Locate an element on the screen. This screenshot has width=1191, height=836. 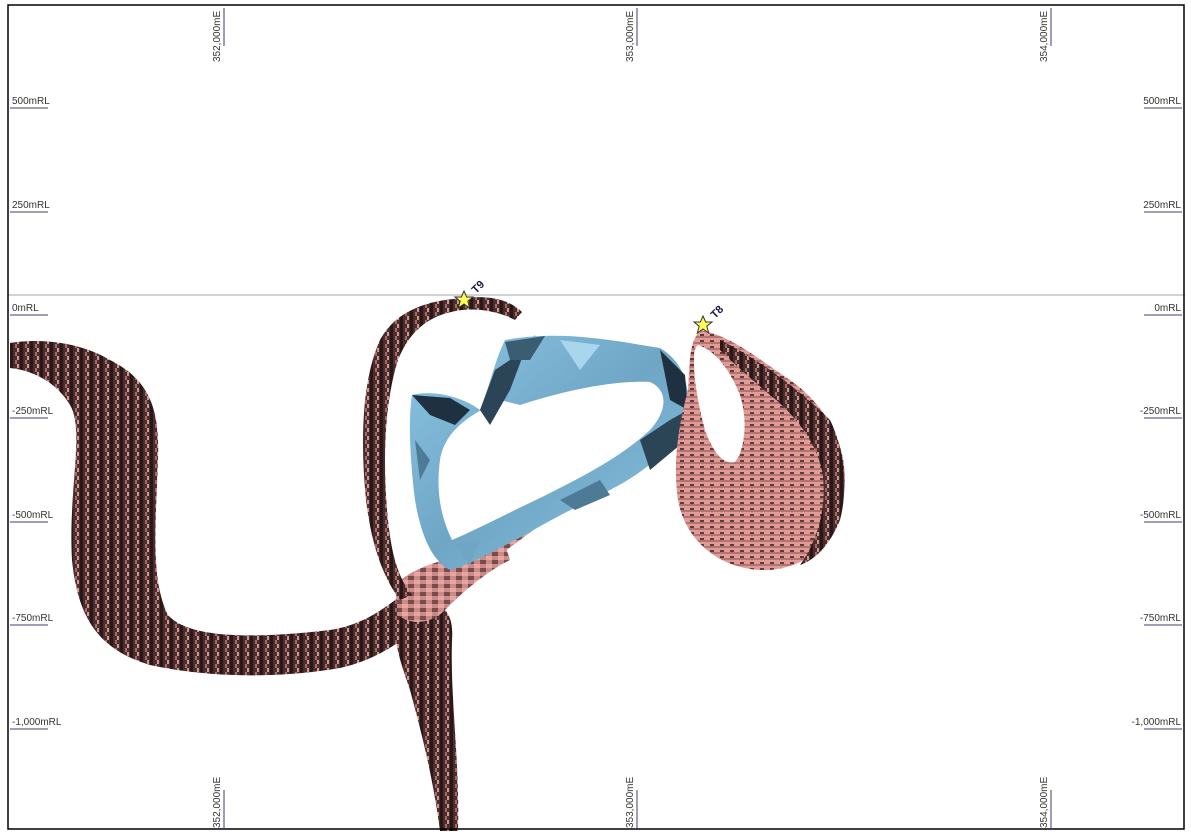
orebody-t8-dark-band is located at coordinates (782, 452).